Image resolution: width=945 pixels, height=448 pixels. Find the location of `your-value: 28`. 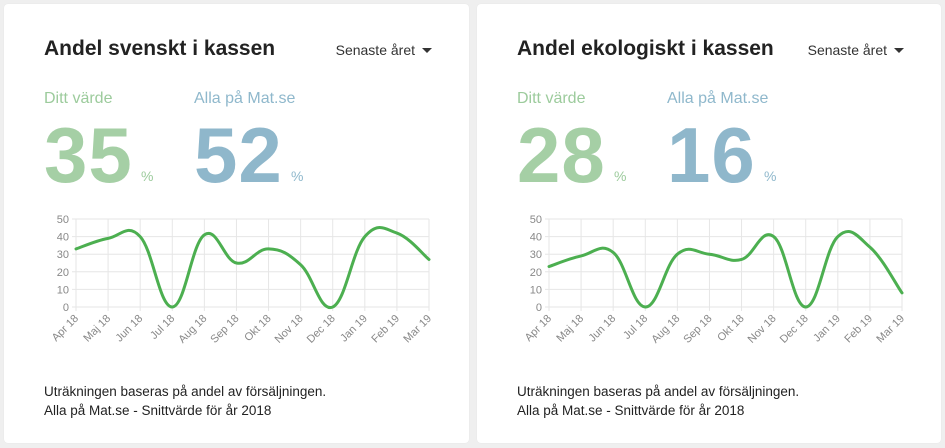

your-value: 28 is located at coordinates (561, 155).